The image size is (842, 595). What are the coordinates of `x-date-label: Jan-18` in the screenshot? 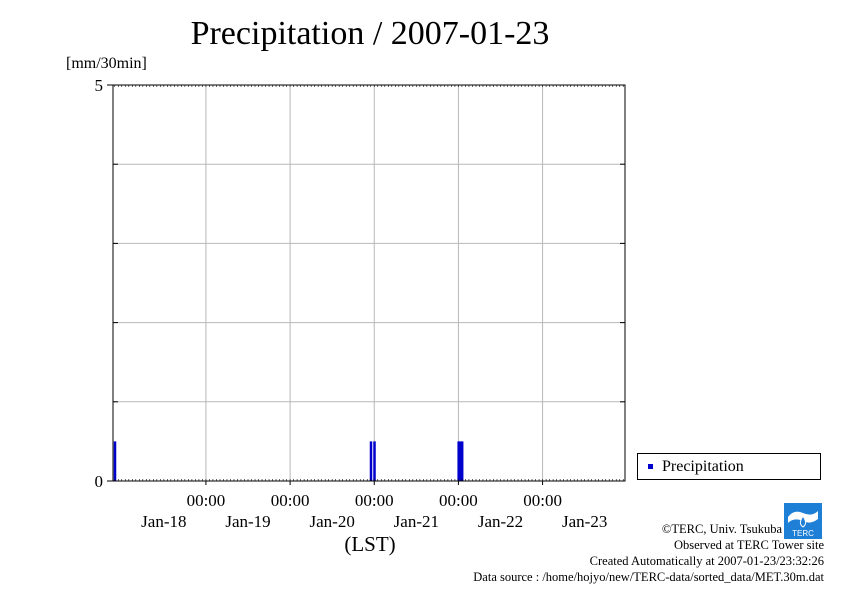 It's located at (163, 521).